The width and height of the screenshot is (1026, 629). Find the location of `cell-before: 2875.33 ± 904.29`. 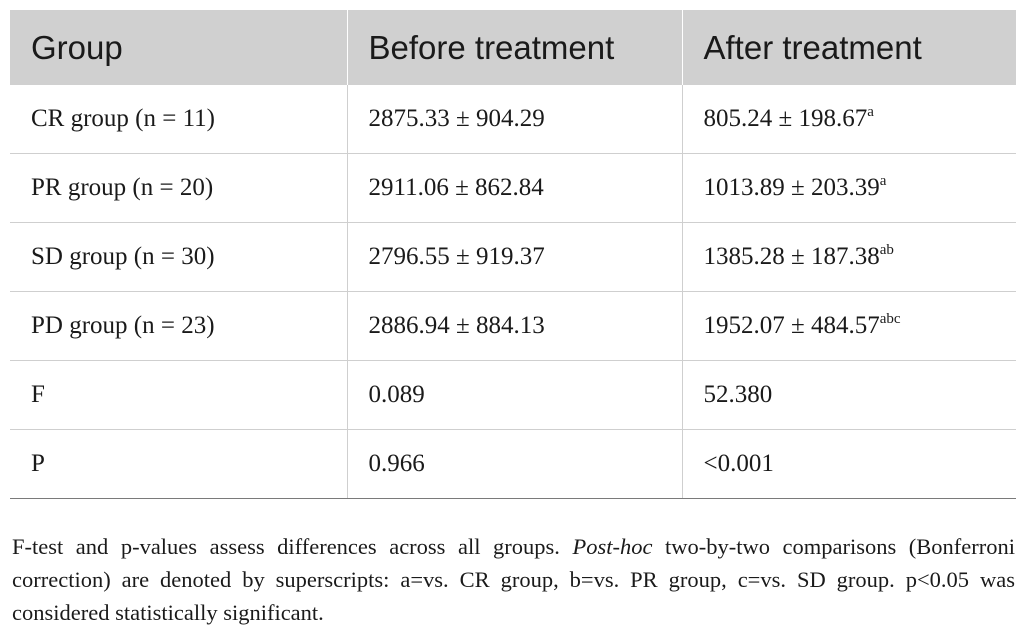

cell-before: 2875.33 ± 904.29 is located at coordinates (515, 119).